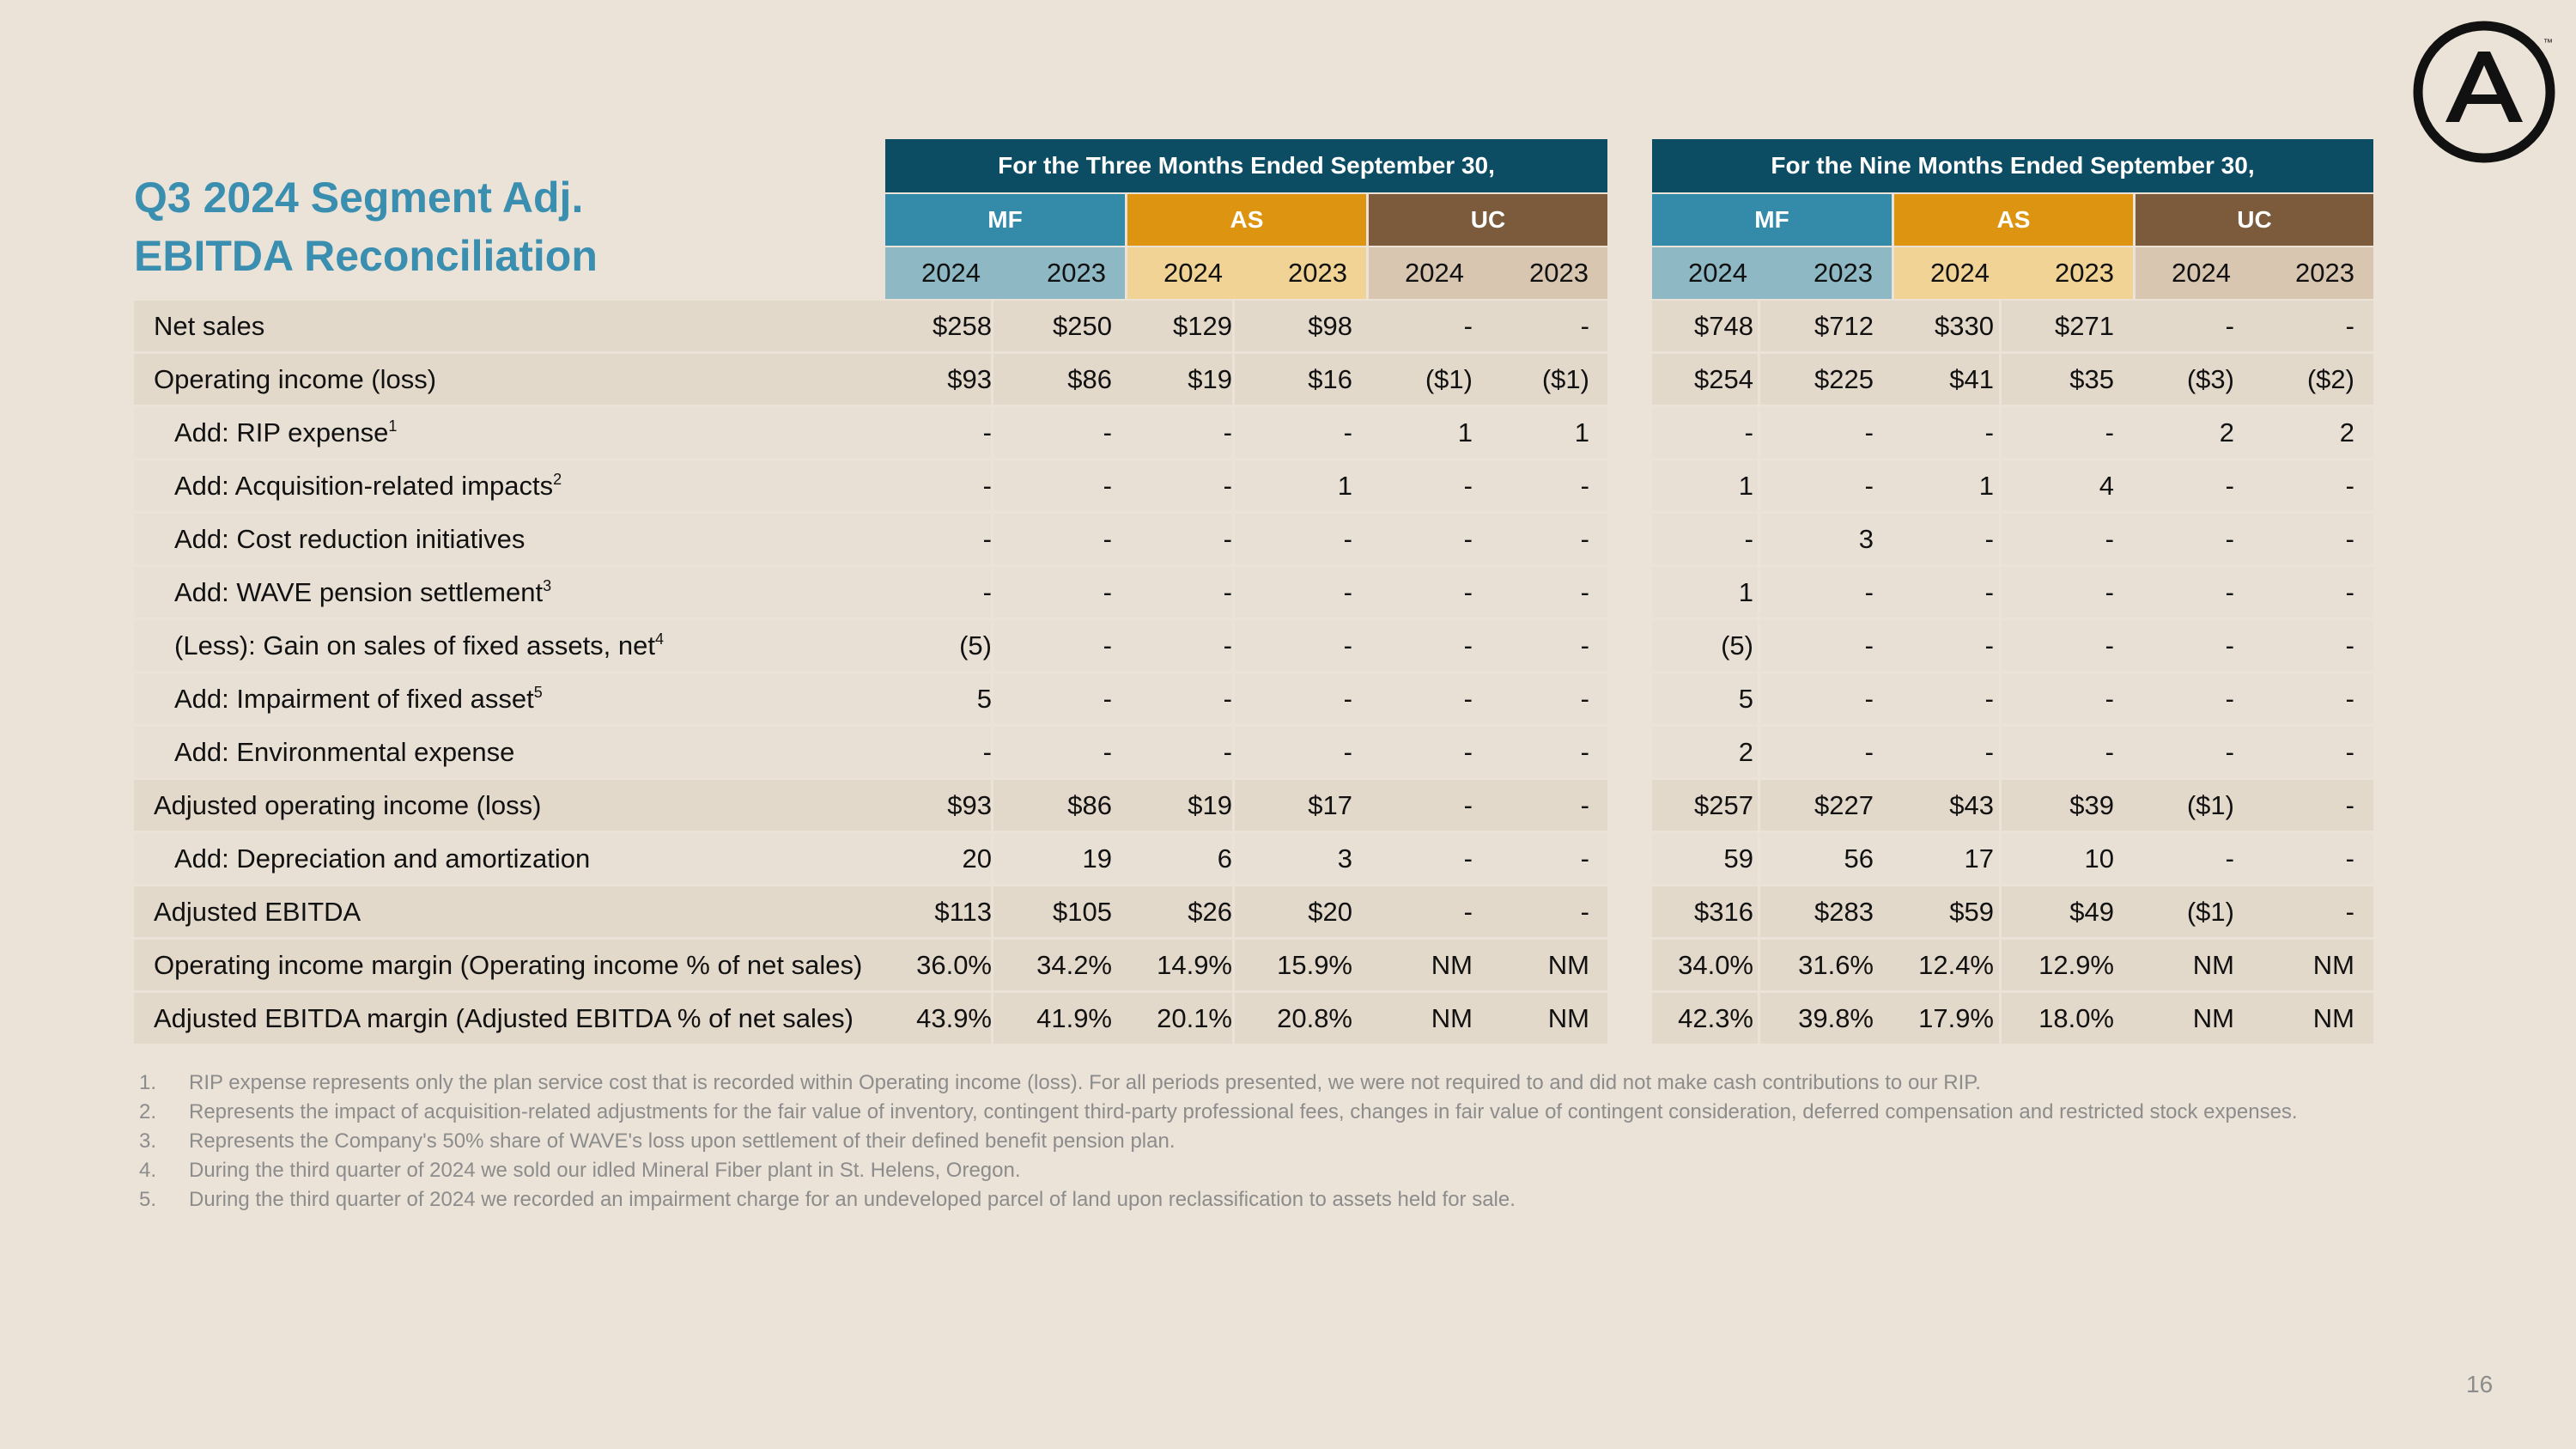 The width and height of the screenshot is (2576, 1449). Describe the element at coordinates (148, 1170) in the screenshot. I see `footnote-number: 4.` at that location.